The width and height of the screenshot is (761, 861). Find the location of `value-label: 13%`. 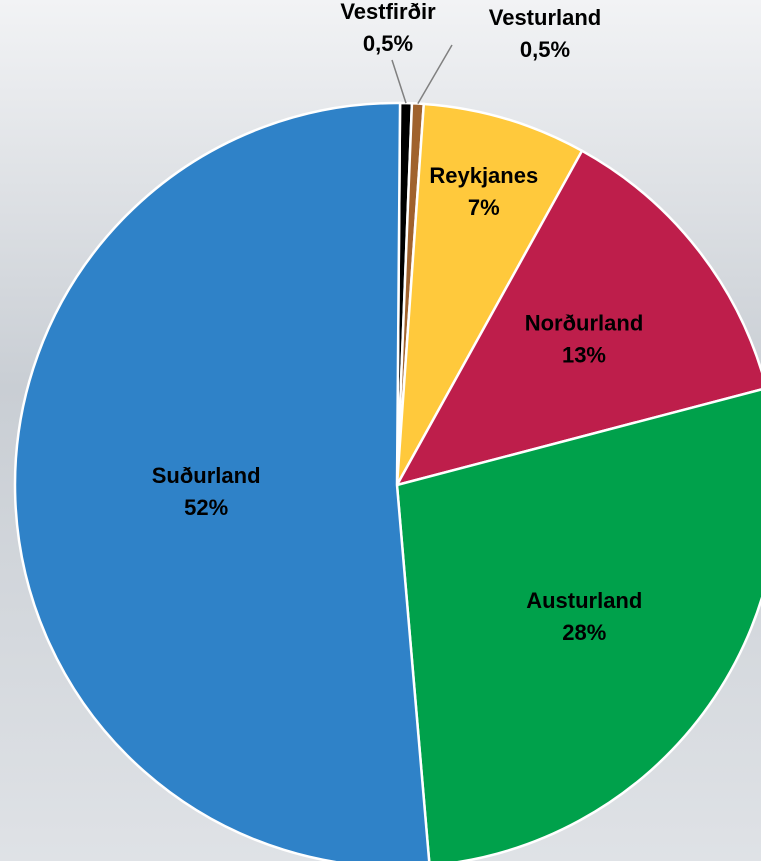

value-label: 13% is located at coordinates (584, 354).